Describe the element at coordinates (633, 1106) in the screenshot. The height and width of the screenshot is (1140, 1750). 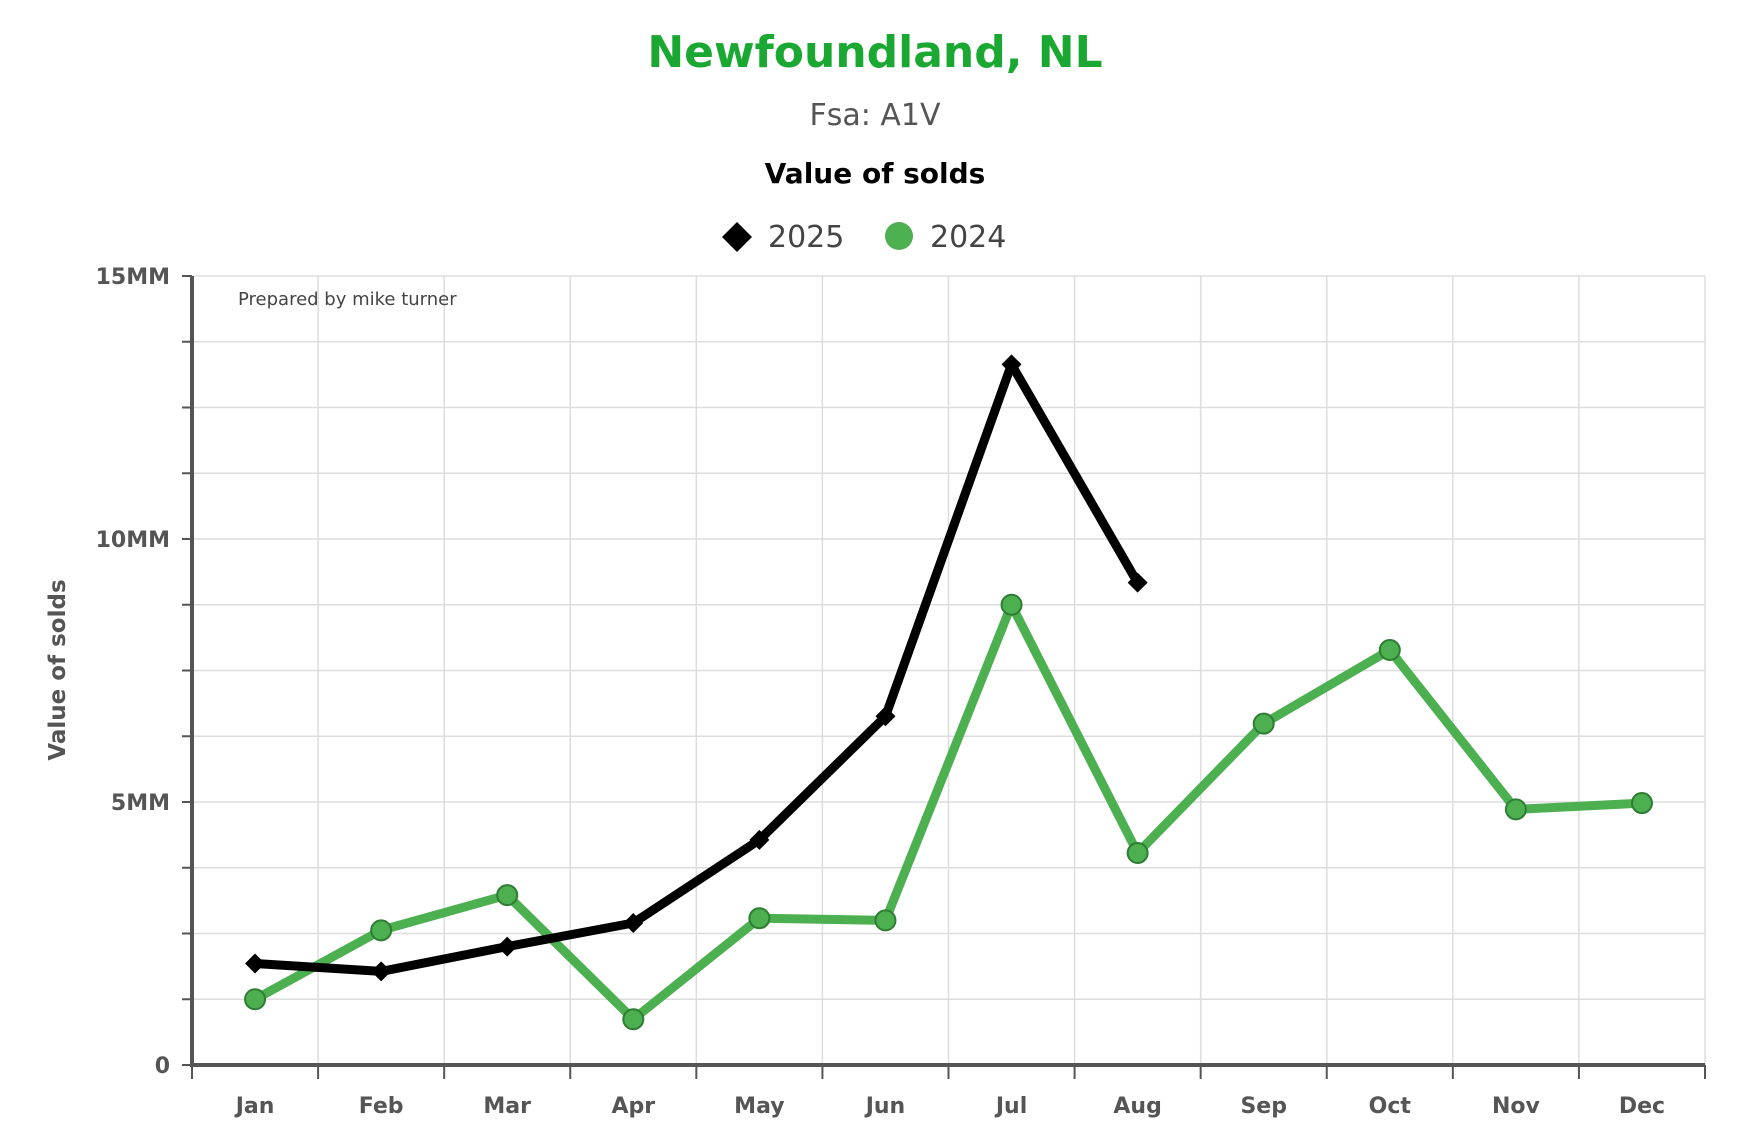
I see `x-tick-label: Apr` at that location.